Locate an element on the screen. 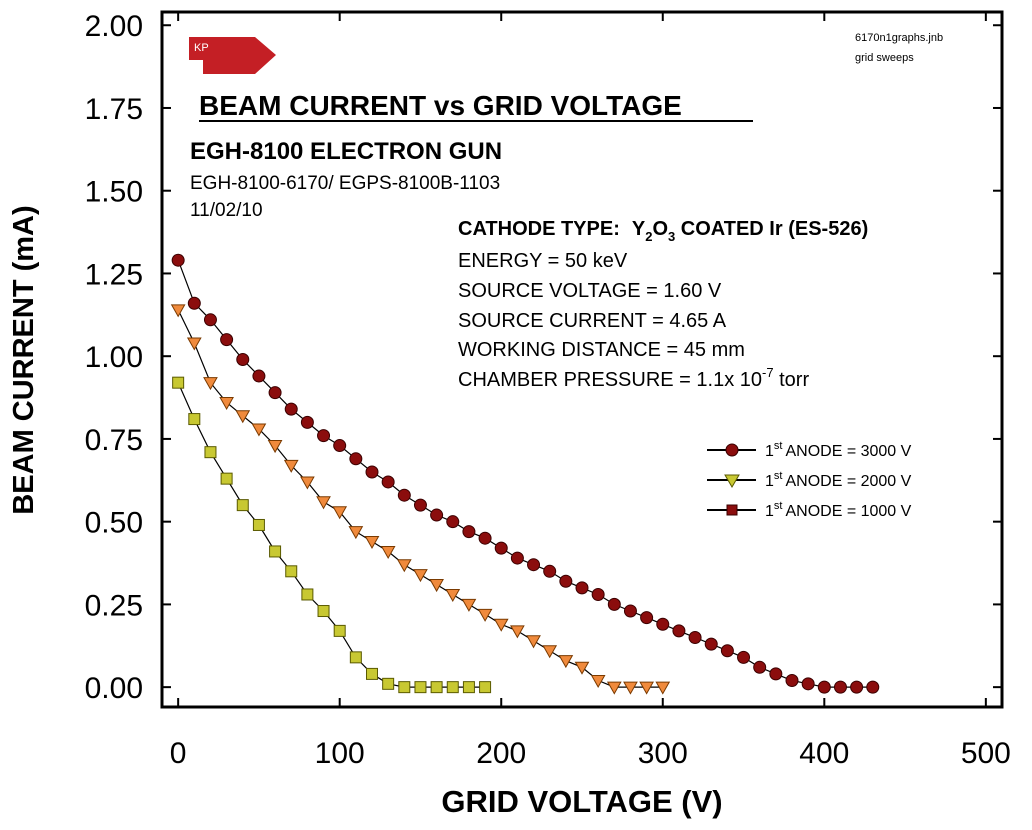  legend-entry-3000v: 1st ANODE = 3000 V is located at coordinates (809, 450).